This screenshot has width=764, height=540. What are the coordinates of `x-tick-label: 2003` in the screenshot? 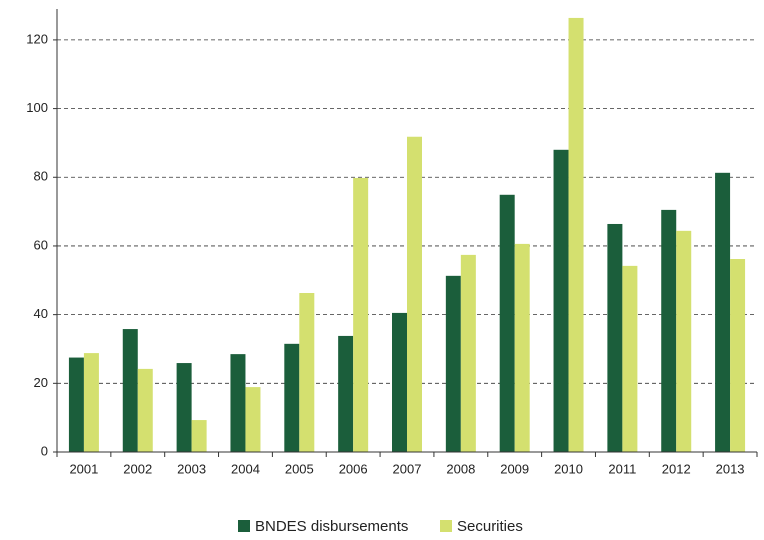 It's located at (191, 468).